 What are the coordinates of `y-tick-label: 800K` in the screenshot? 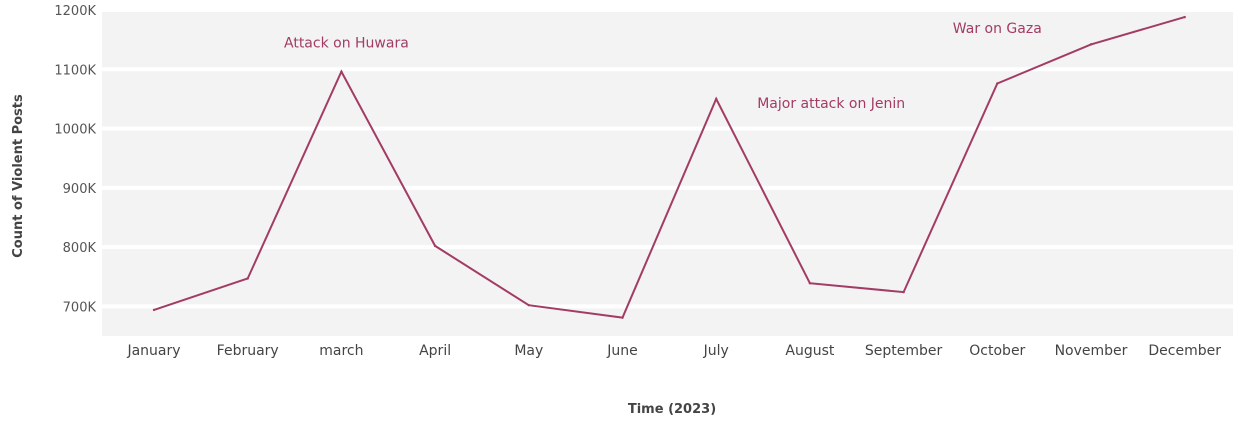 It's located at (80, 248).